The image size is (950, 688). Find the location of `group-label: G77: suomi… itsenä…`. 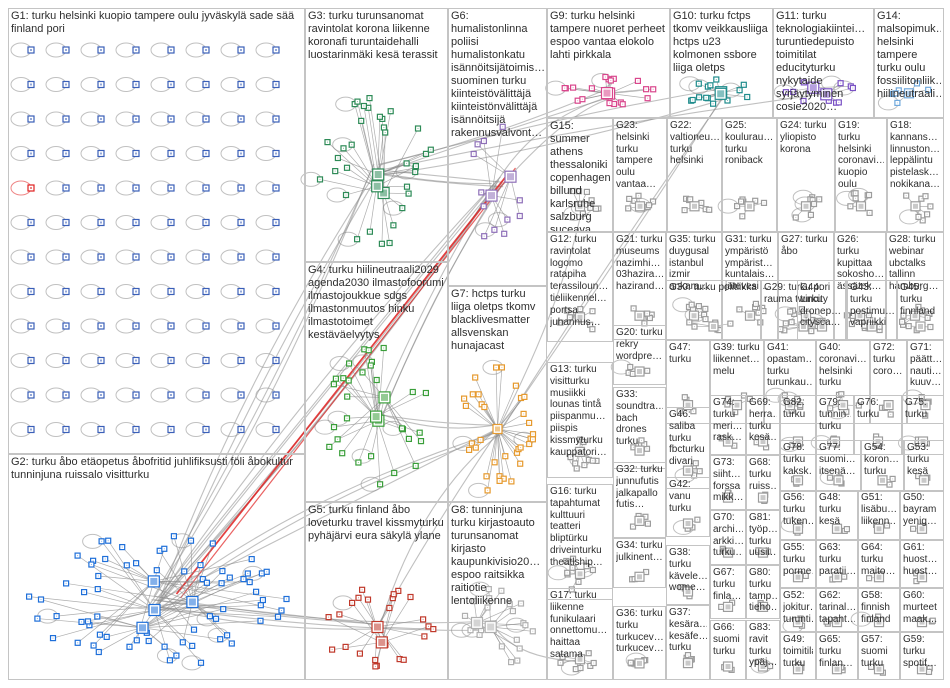

group-label: G77: suomi… itsenä… is located at coordinates (837, 459).